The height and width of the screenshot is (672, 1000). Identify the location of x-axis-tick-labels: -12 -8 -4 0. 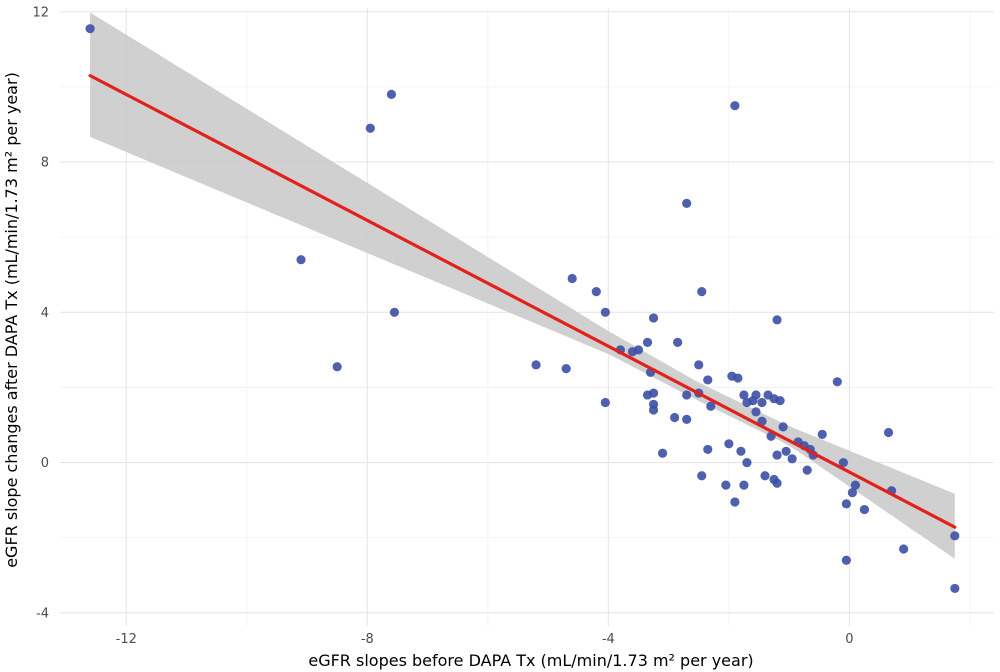
(485, 639).